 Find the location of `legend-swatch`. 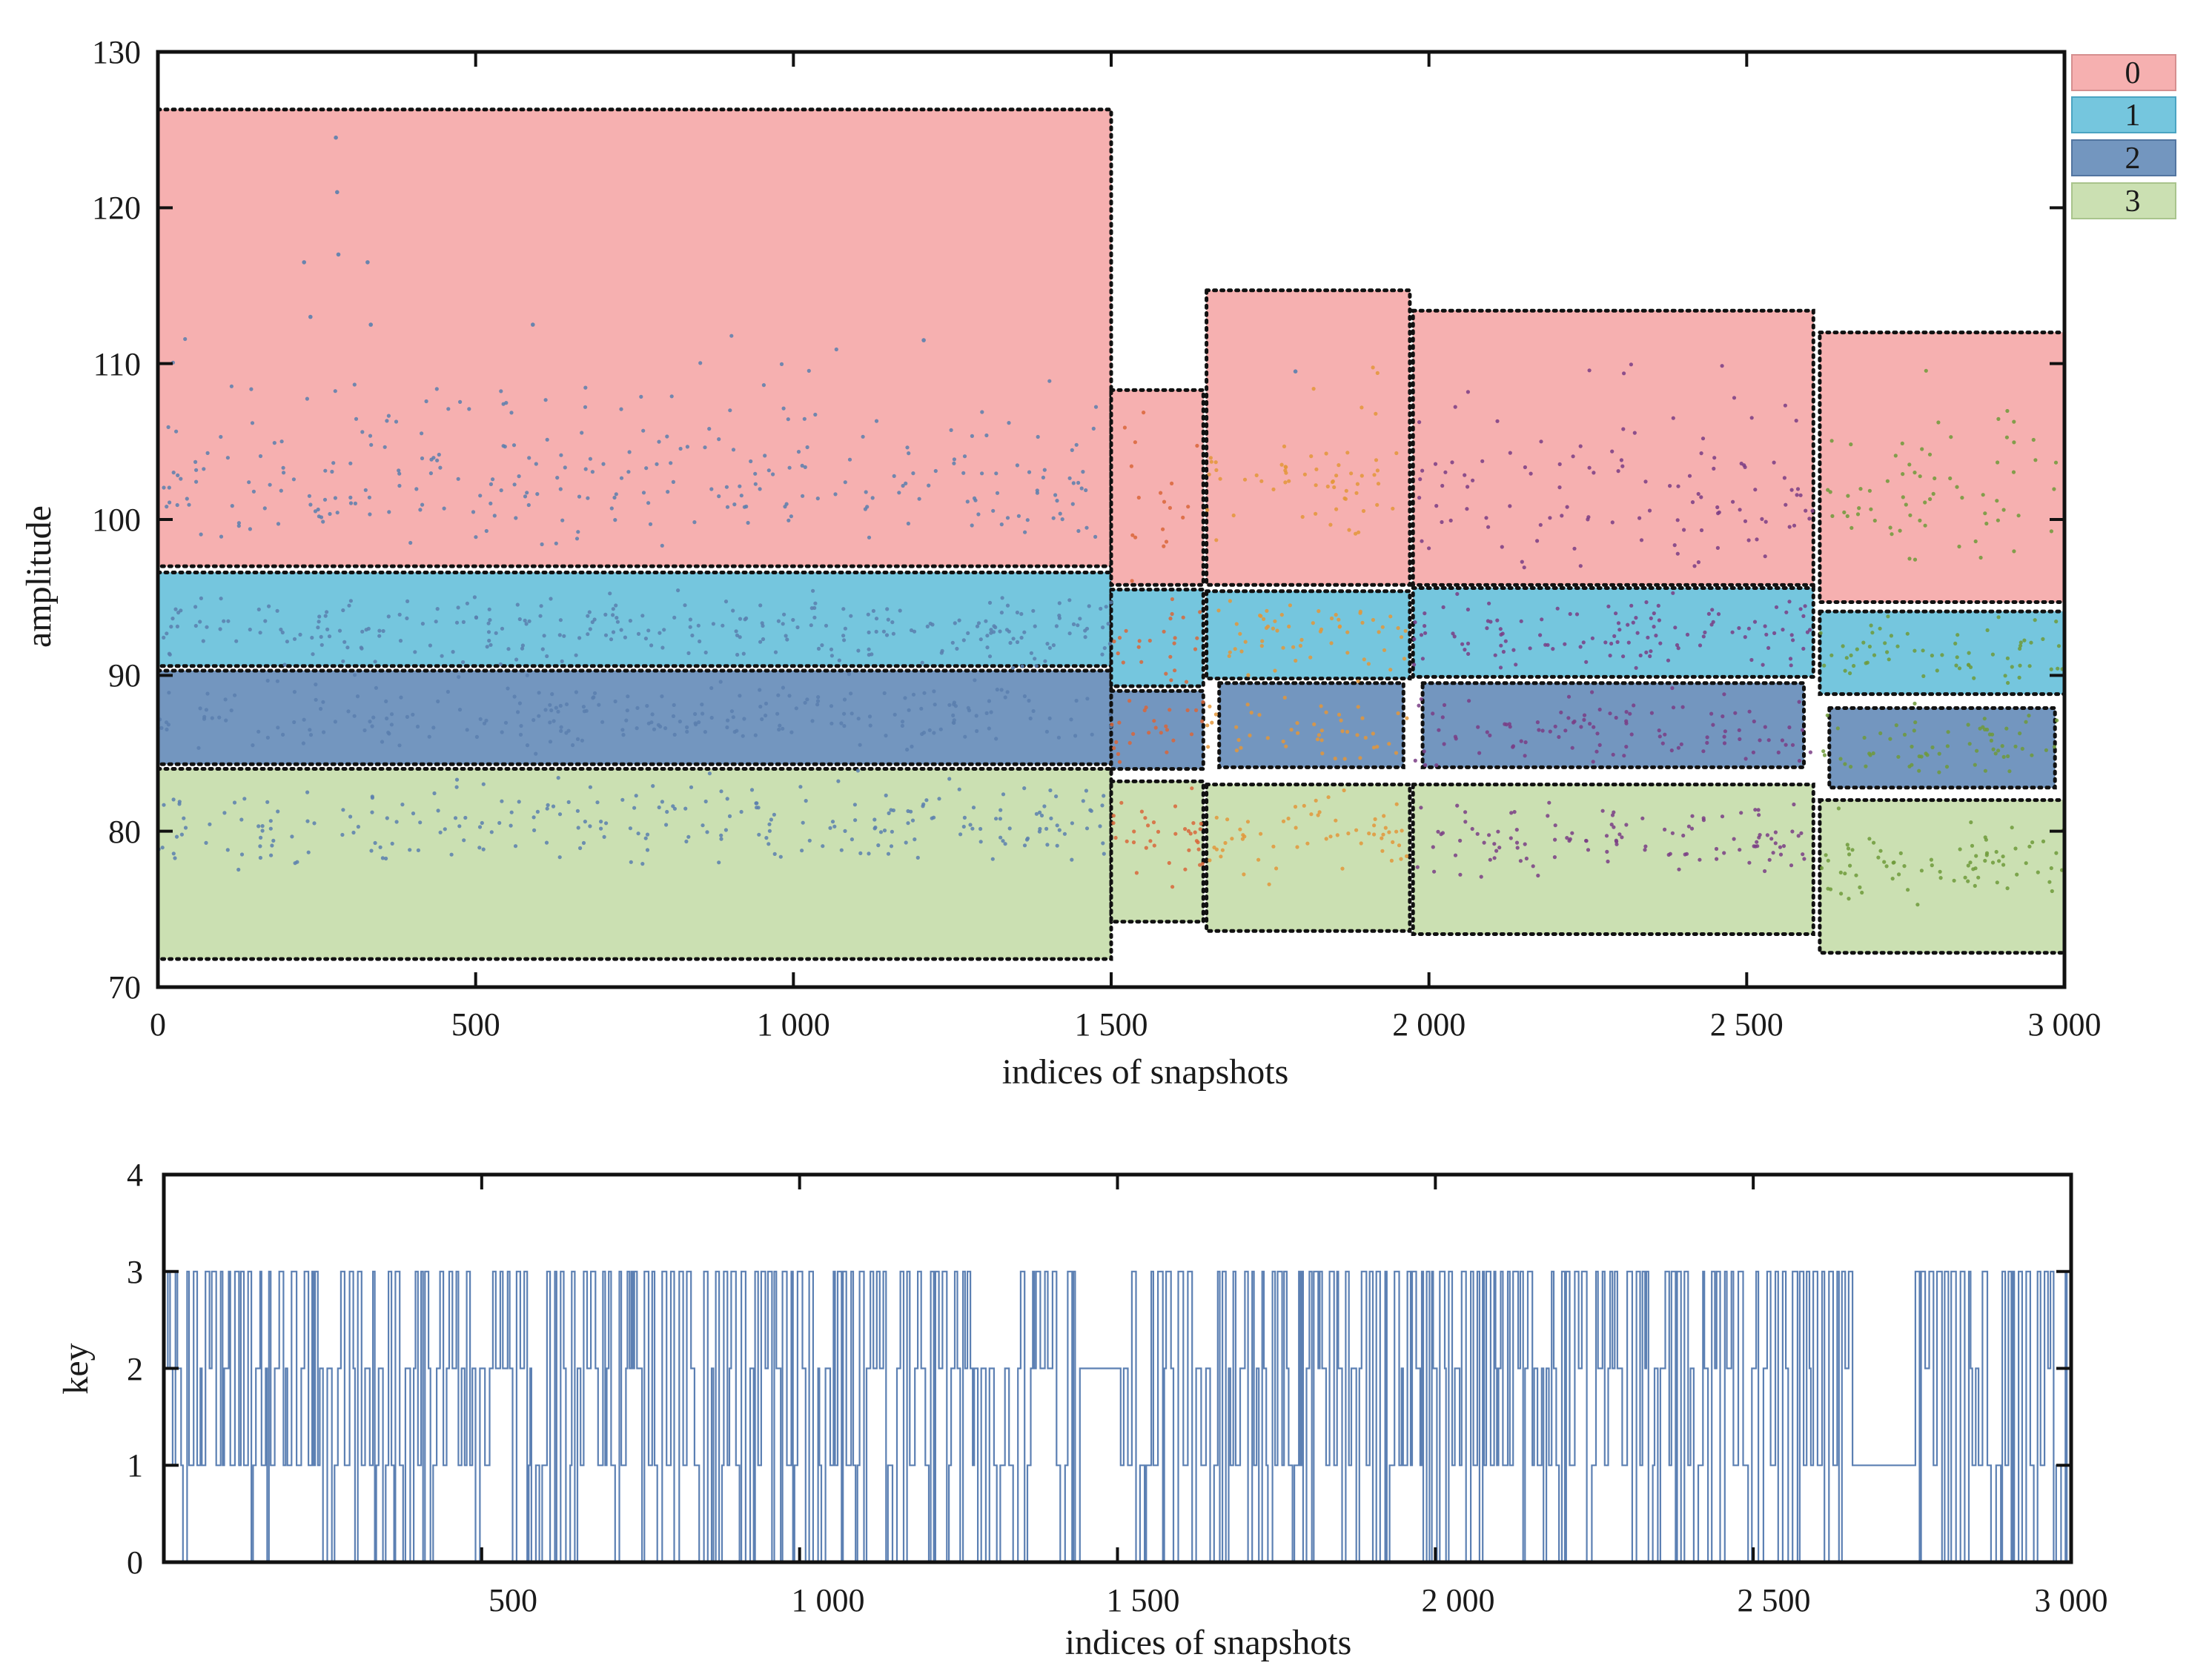

legend-swatch is located at coordinates (2123, 72).